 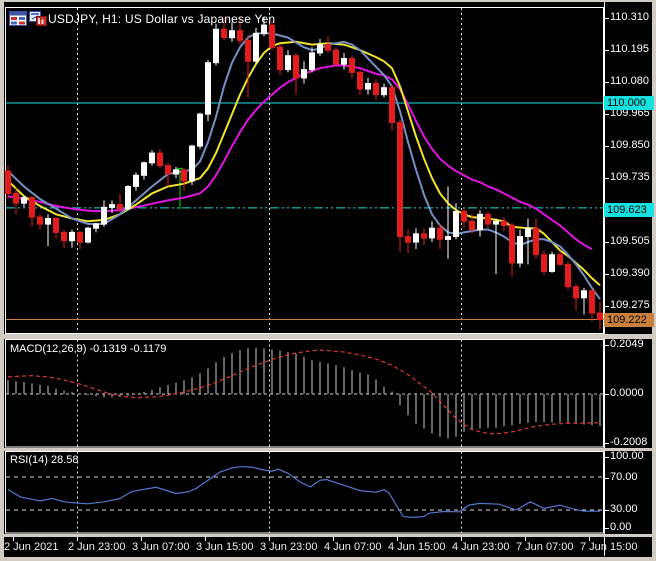 I want to click on macd-histogram, so click(x=304, y=393).